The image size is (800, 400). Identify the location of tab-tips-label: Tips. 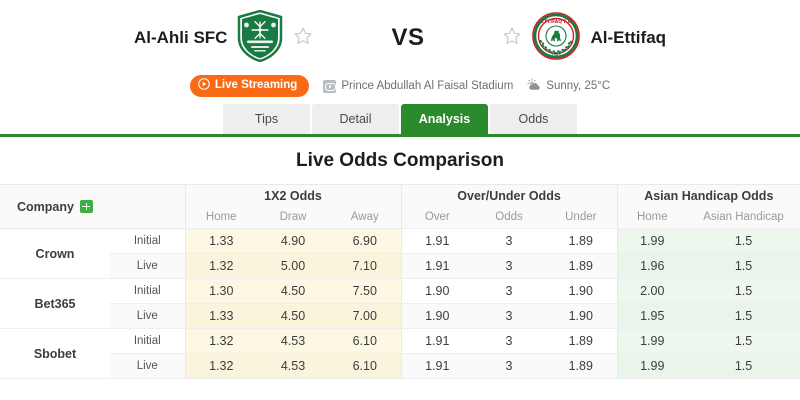
(266, 119).